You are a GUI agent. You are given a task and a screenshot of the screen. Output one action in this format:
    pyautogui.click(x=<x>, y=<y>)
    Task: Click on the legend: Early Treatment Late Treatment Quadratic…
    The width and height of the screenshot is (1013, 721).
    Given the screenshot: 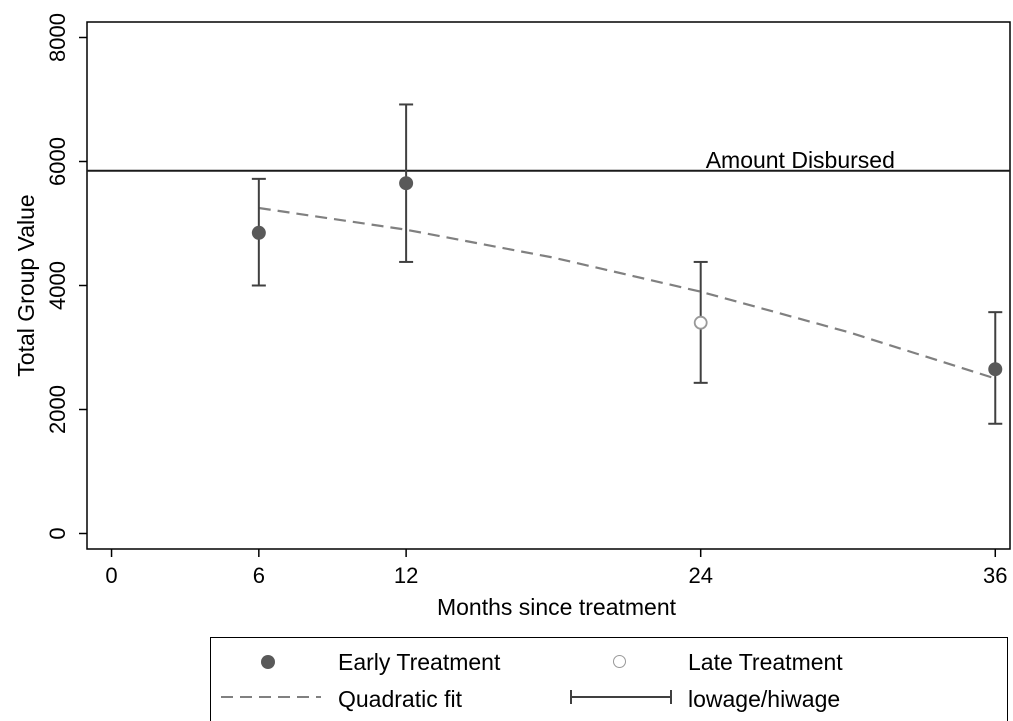 What is the action you would take?
    pyautogui.click(x=609, y=679)
    